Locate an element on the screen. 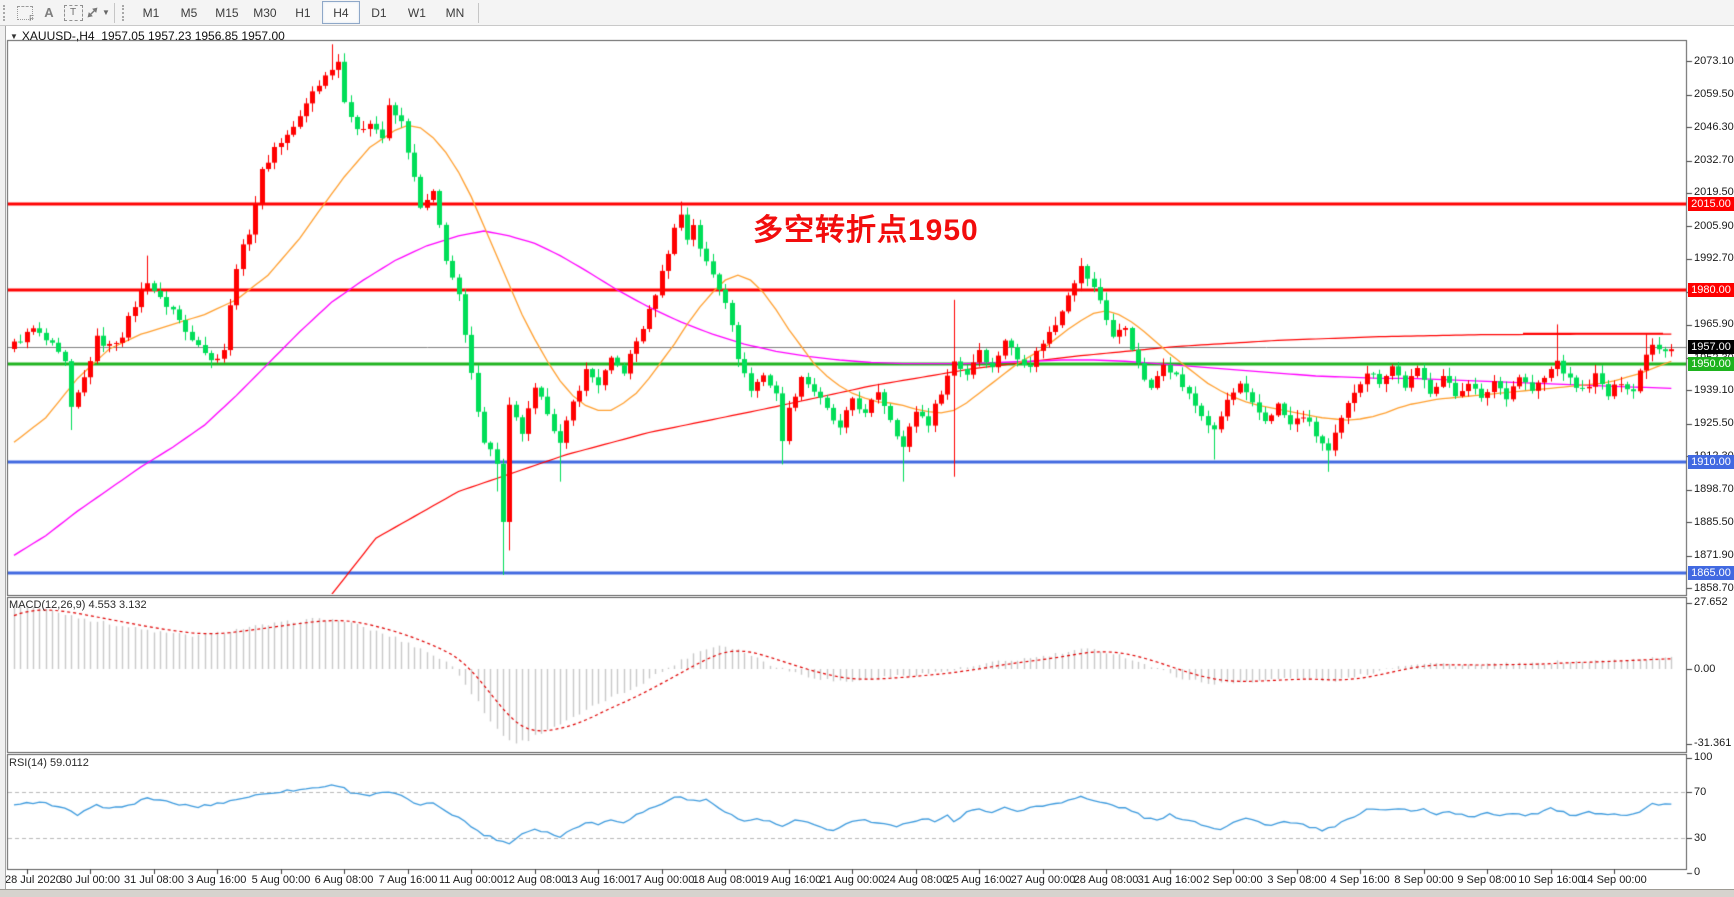 The height and width of the screenshot is (897, 1734). timeframe-button-w1: W1 is located at coordinates (416, 12).